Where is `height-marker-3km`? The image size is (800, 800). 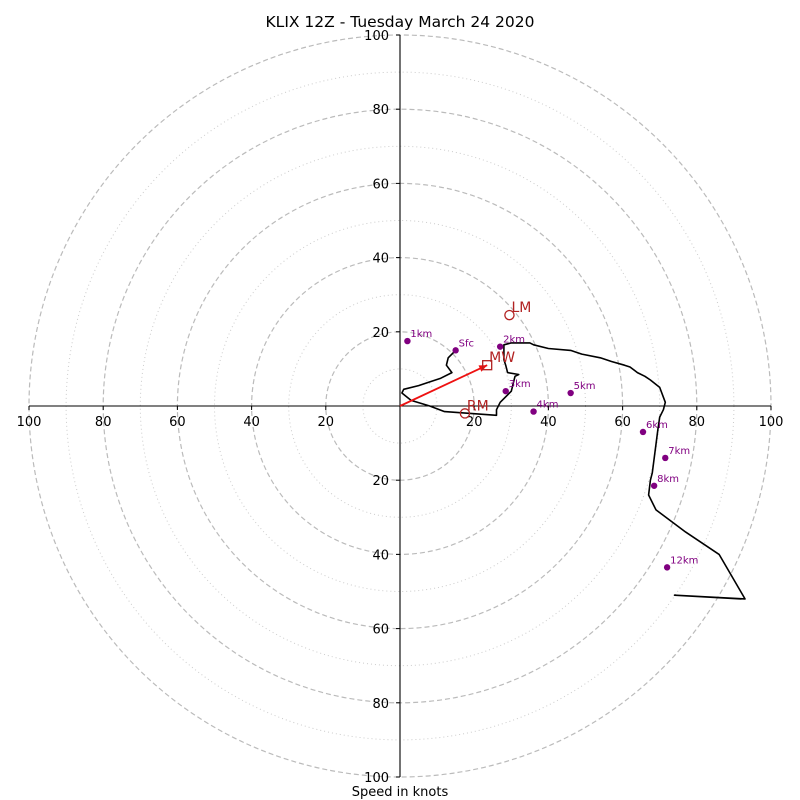
height-marker-3km is located at coordinates (505, 391).